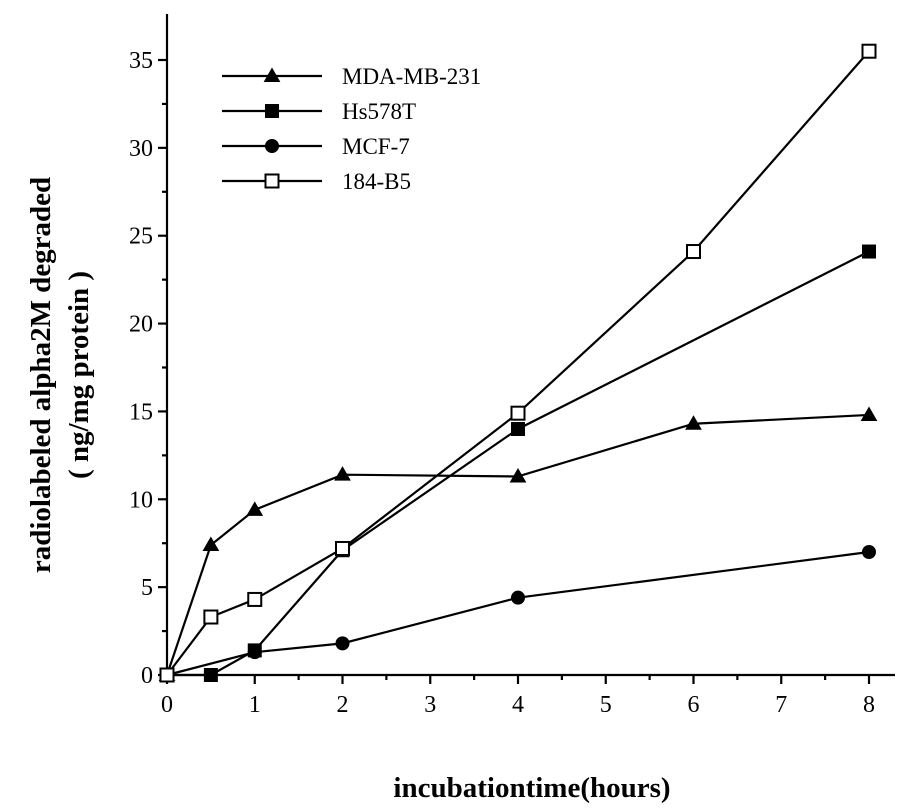 Image resolution: width=904 pixels, height=810 pixels. I want to click on y-axis-title-line-1: radiolabeled alpha2M degraded, so click(41, 375).